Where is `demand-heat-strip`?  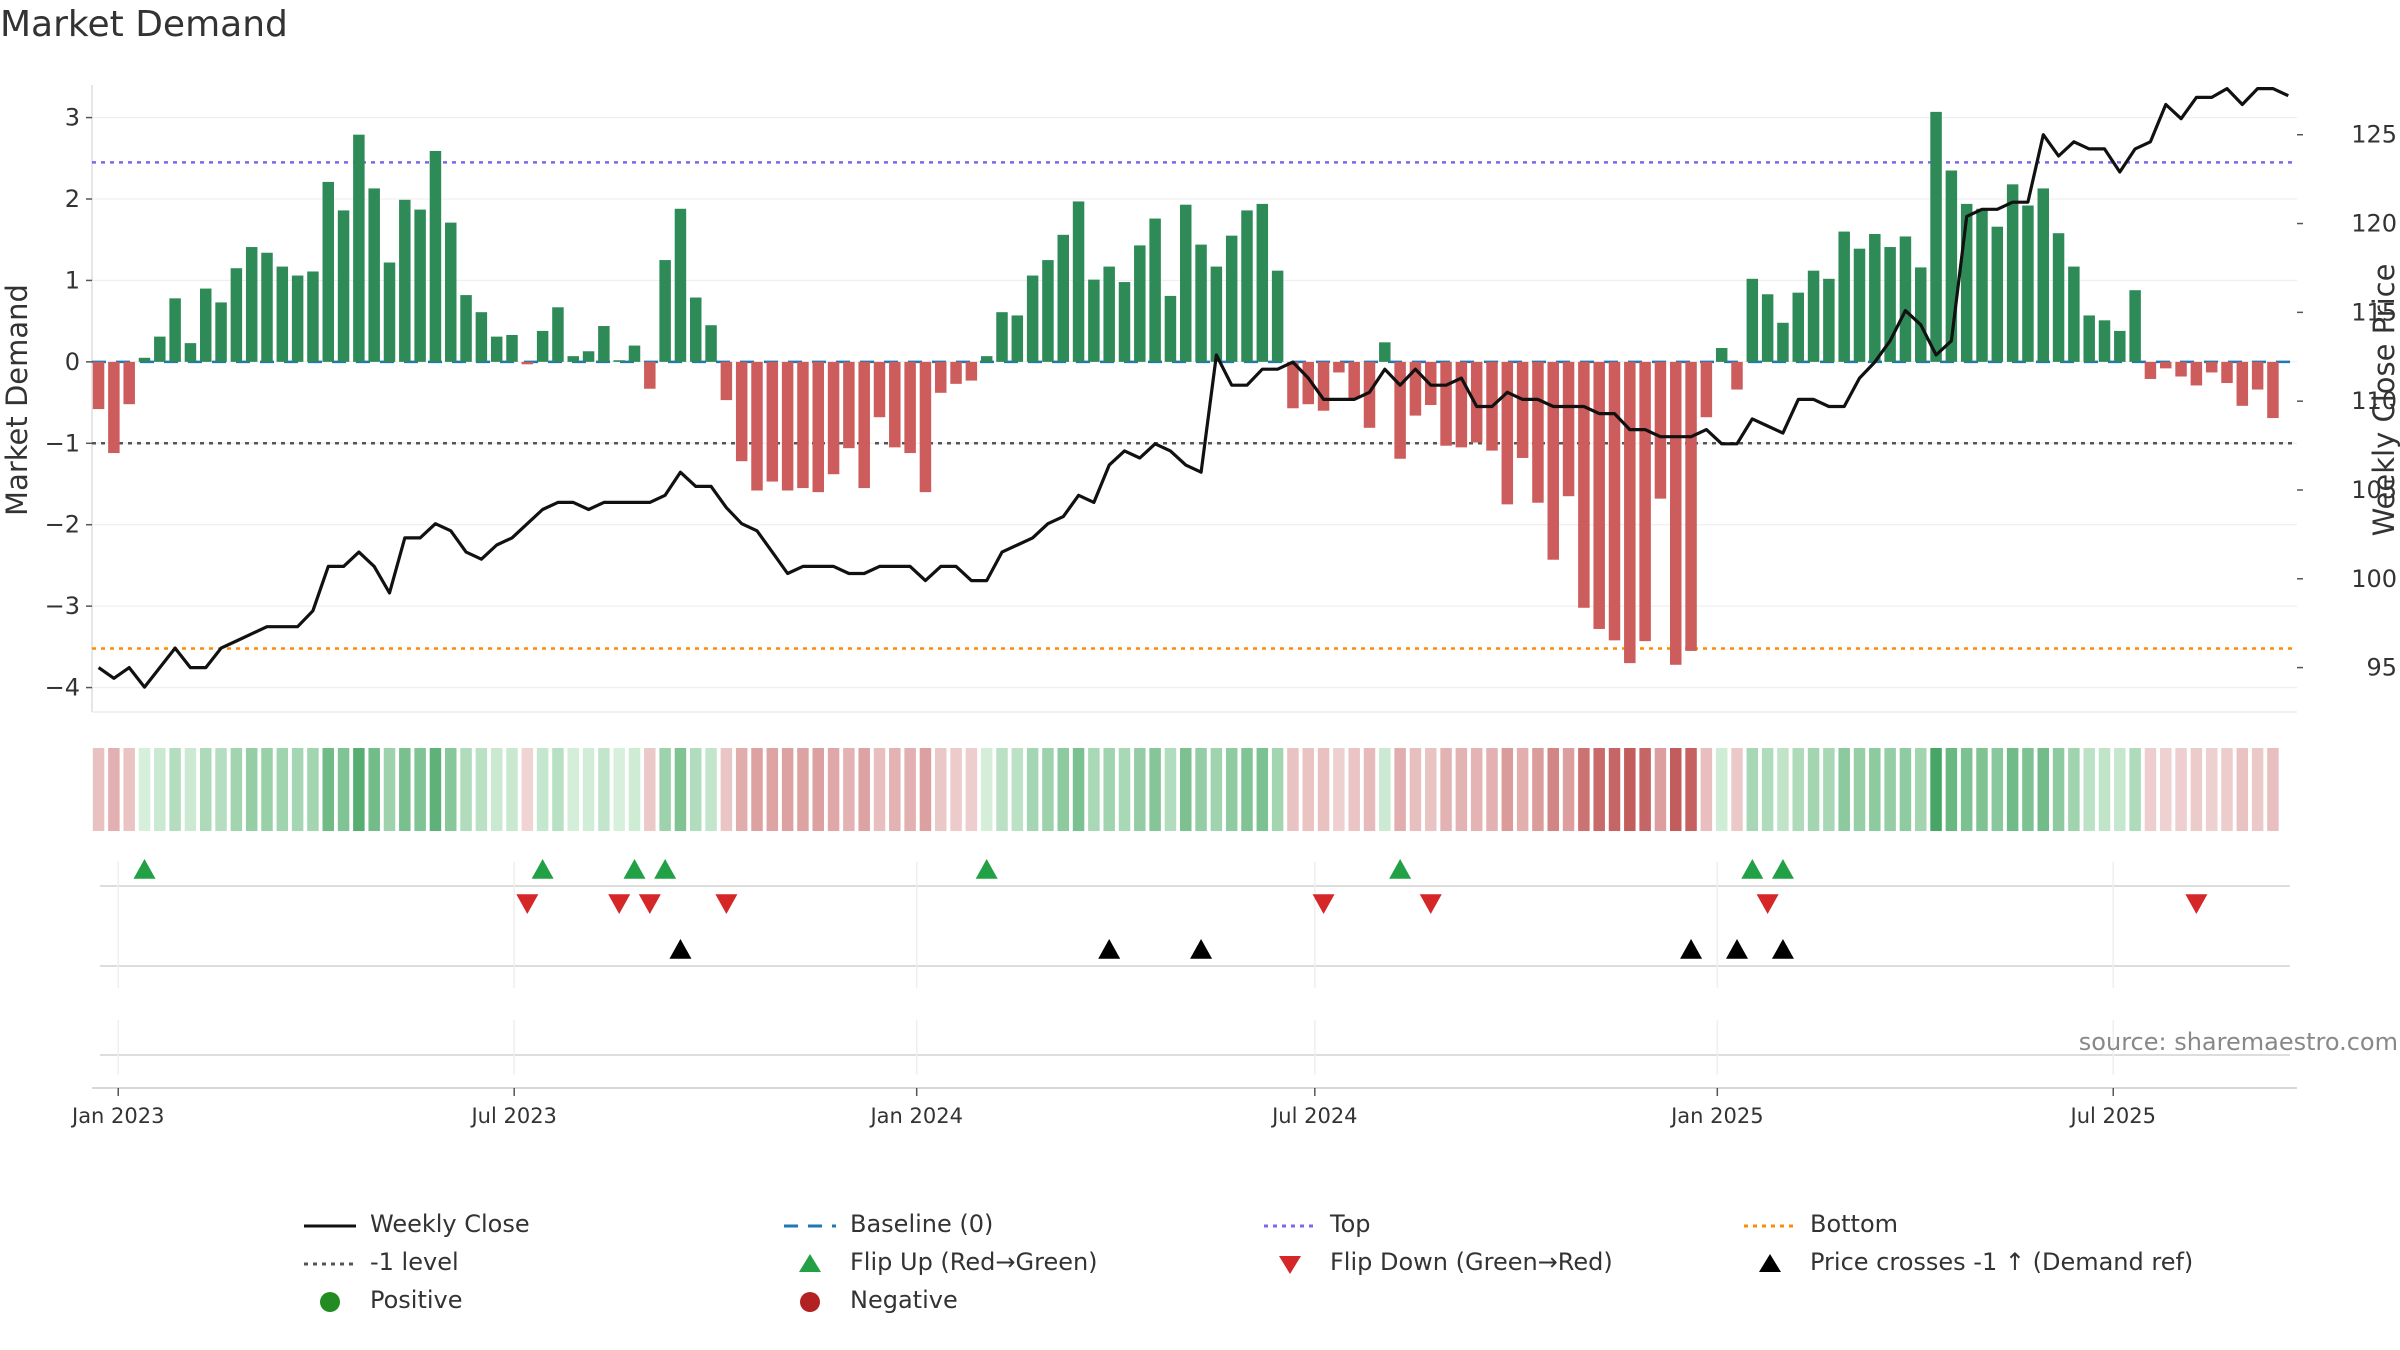 demand-heat-strip is located at coordinates (1185, 789).